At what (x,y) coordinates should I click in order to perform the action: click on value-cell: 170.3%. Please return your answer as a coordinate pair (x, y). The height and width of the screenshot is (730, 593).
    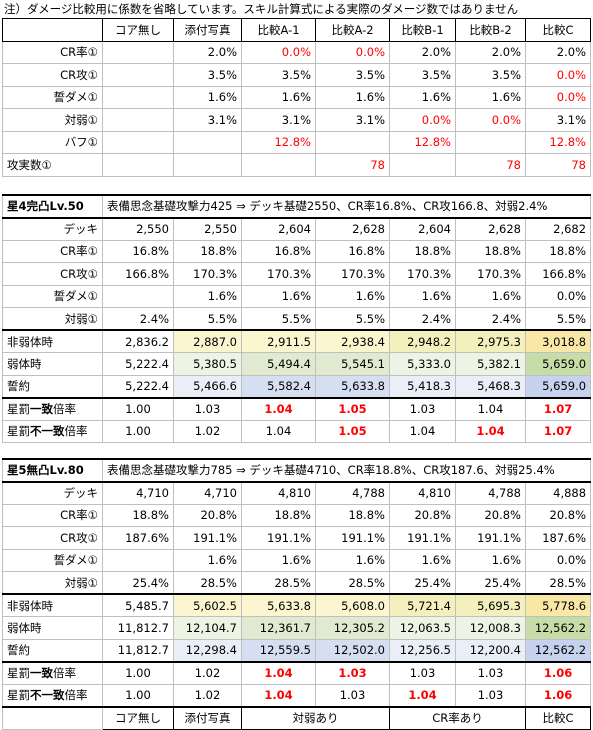
    Looking at the image, I should click on (278, 274).